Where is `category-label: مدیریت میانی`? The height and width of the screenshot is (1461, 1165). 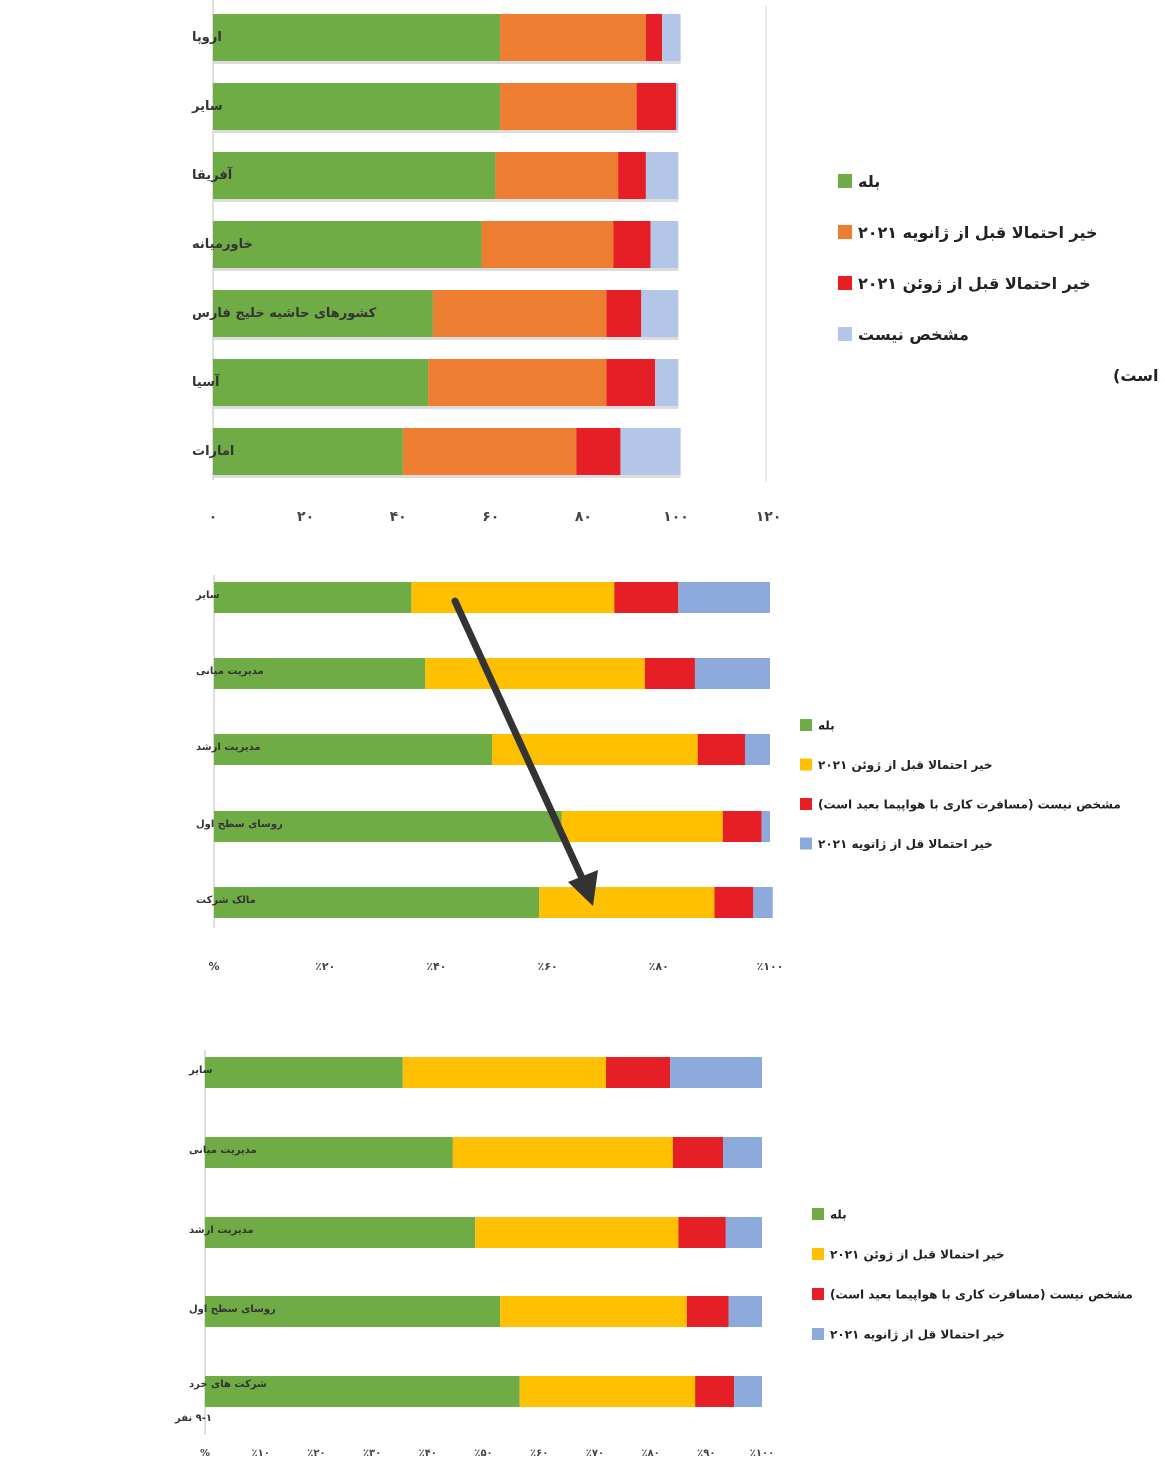 category-label: مدیریت میانی is located at coordinates (230, 671).